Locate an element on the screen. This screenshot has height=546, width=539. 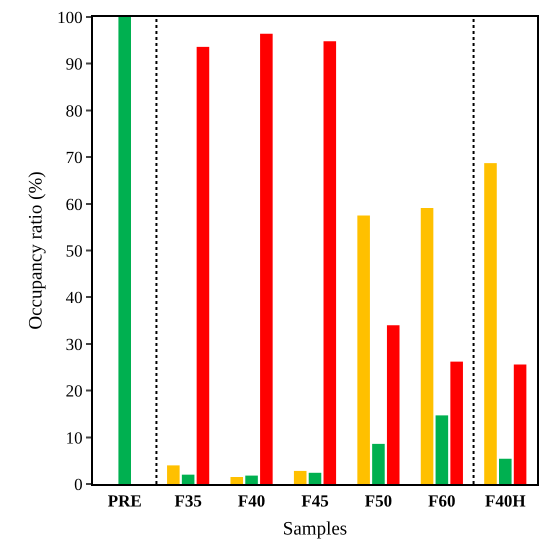
x-tick-label: PRE is located at coordinates (125, 500).